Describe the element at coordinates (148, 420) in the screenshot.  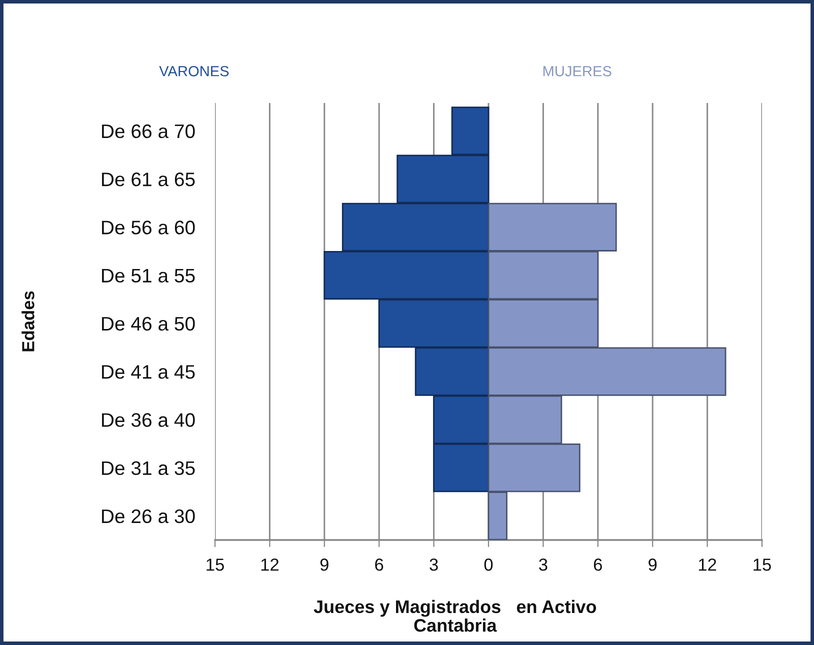
I see `y-tick-label: De 36 a 40` at that location.